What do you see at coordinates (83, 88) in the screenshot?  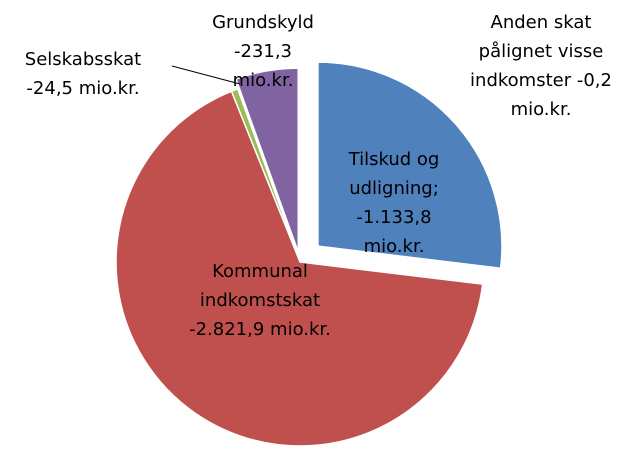 I see `value-label: -24,5 mio.kr.` at bounding box center [83, 88].